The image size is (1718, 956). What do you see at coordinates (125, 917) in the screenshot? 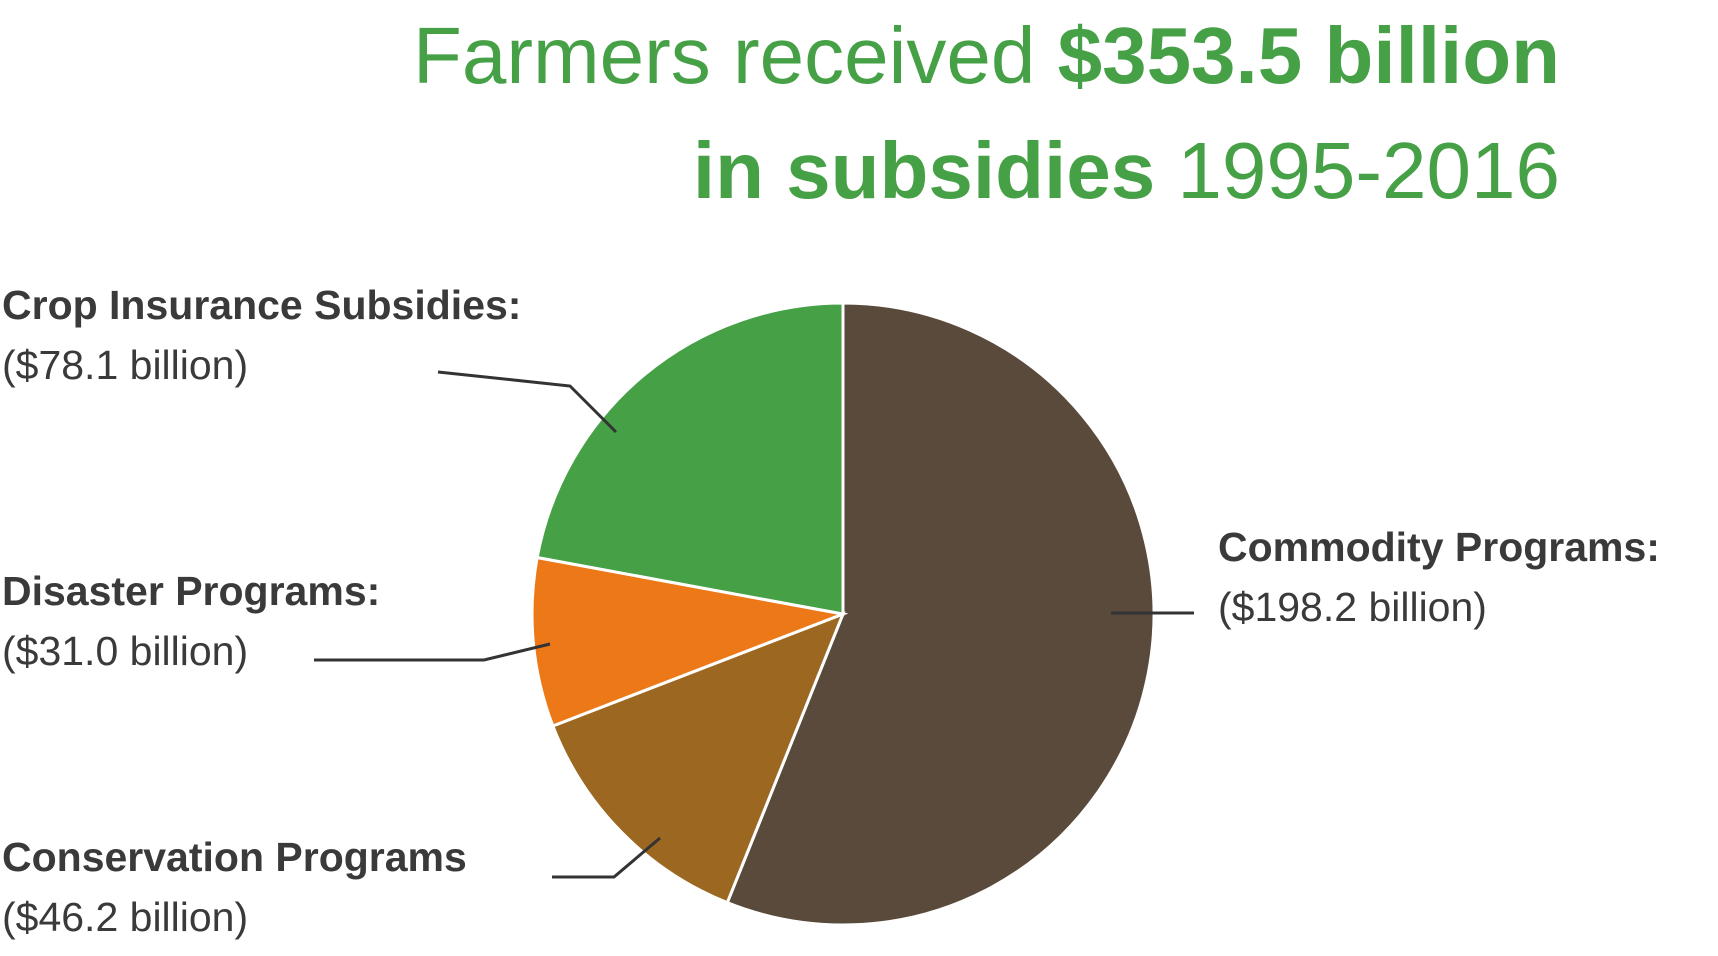
I see `slice-value-label: ($46.2 billion)` at bounding box center [125, 917].